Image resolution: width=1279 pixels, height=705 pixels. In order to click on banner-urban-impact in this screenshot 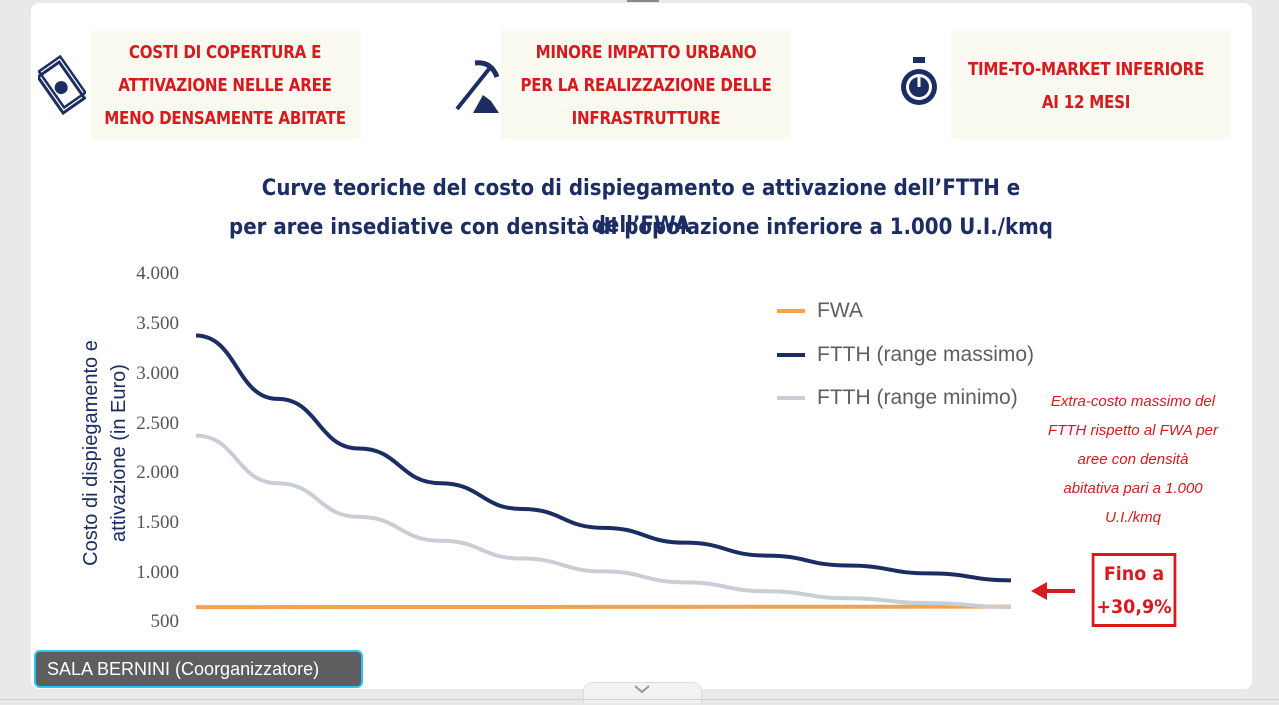, I will do `click(646, 85)`.